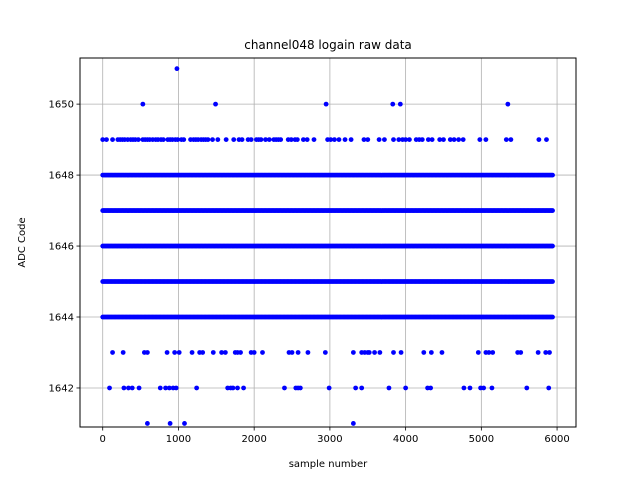 The image size is (640, 480). Describe the element at coordinates (253, 439) in the screenshot. I see `x-tick-label: 2000` at that location.